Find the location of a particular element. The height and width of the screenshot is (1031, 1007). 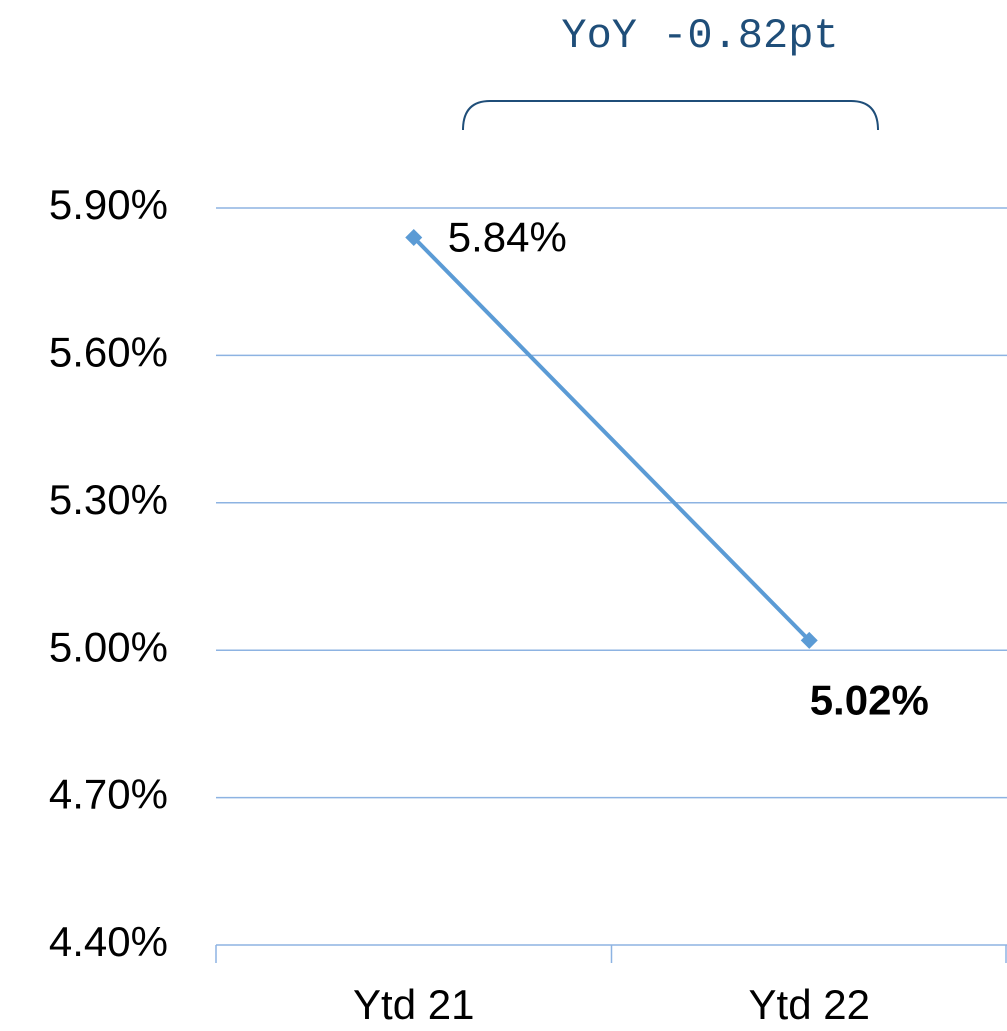

y-tick-label: 5.60% is located at coordinates (108, 351).